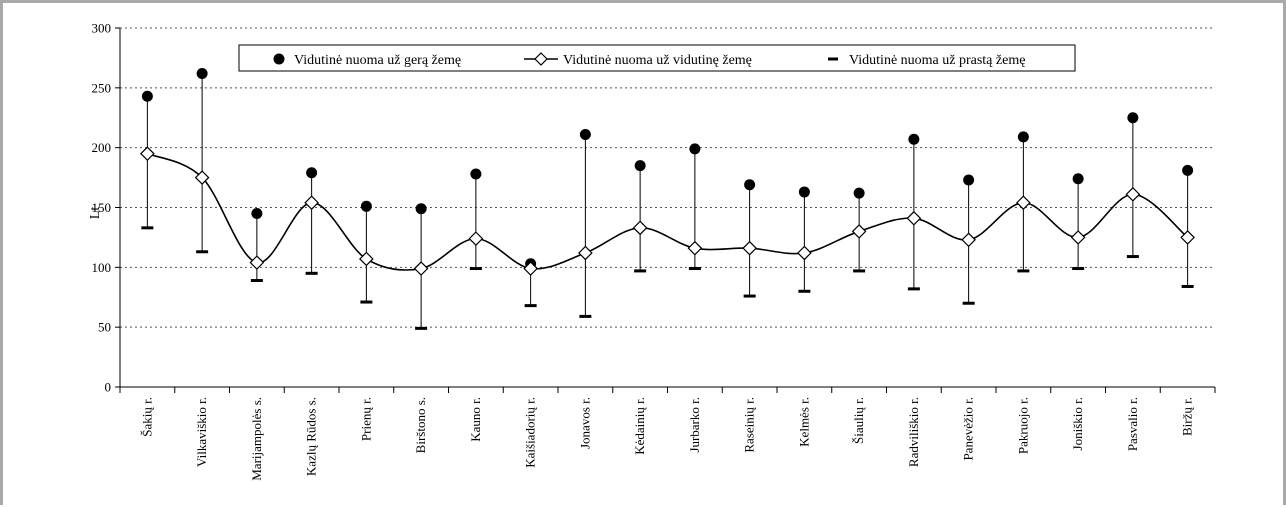 The width and height of the screenshot is (1286, 508). What do you see at coordinates (279, 59) in the screenshot?
I see `legend-marker-good` at bounding box center [279, 59].